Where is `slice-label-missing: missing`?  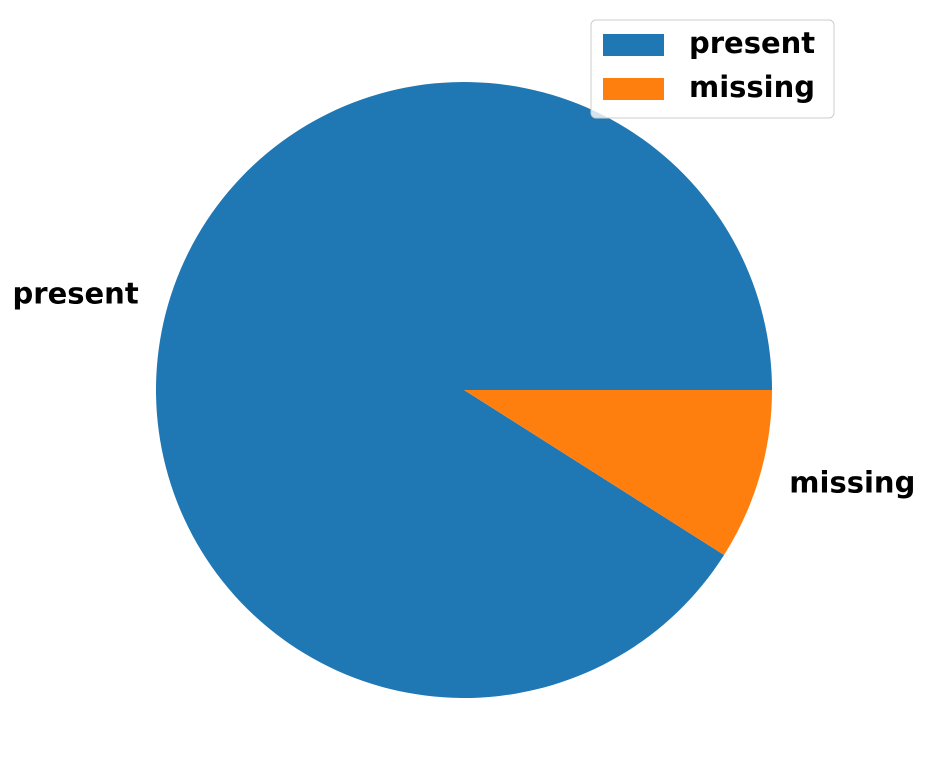 slice-label-missing: missing is located at coordinates (852, 483).